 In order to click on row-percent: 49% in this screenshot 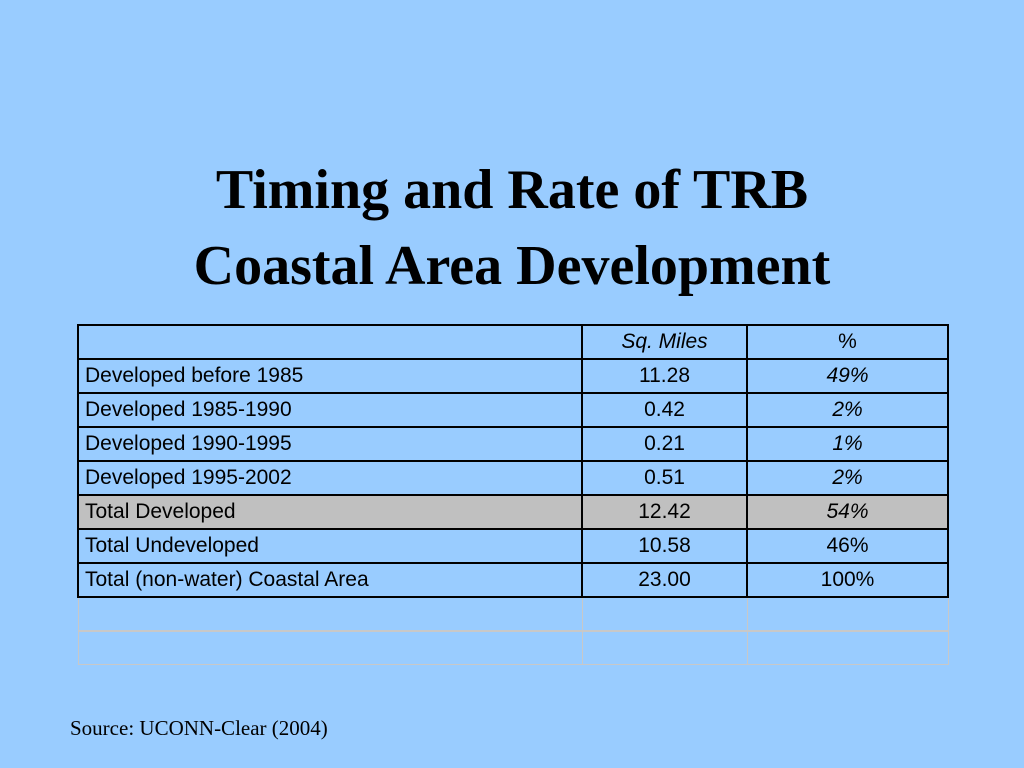, I will do `click(847, 376)`.